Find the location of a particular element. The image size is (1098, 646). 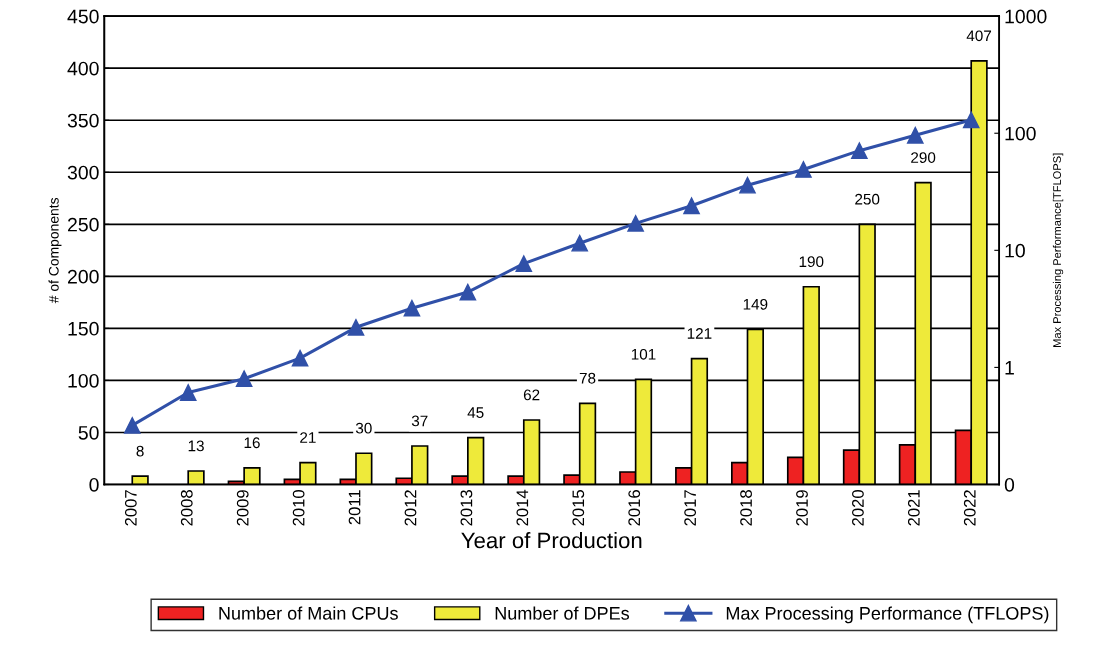

data-label: 78 is located at coordinates (587, 378).